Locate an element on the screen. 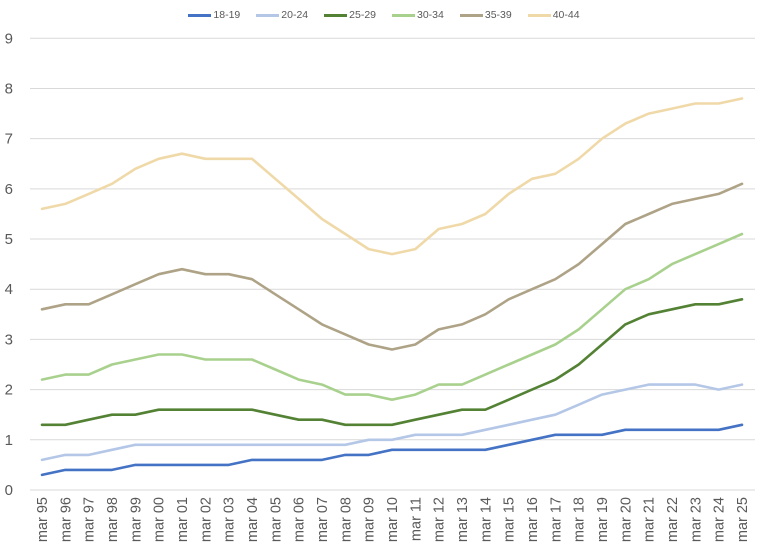 The width and height of the screenshot is (768, 557). legend-item-25-29: 25-29 is located at coordinates (350, 15).